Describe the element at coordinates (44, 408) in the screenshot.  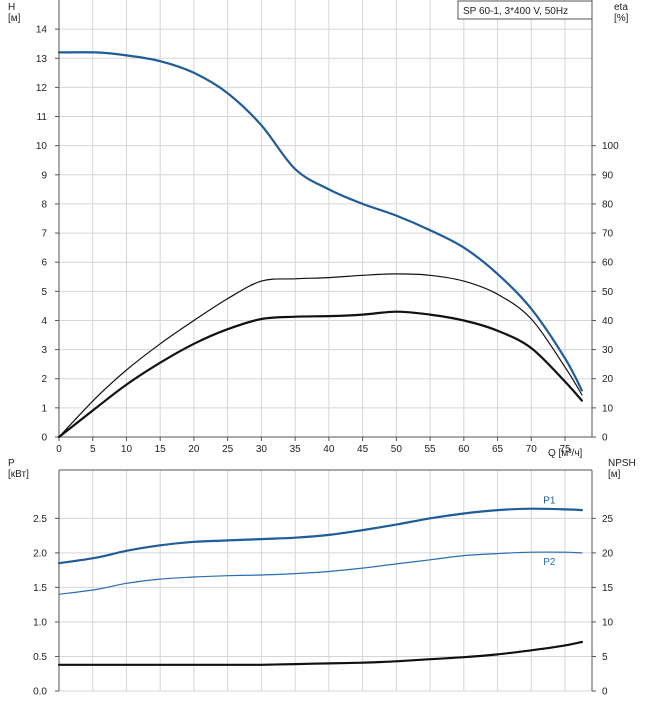
I see `head-tick-label: 1` at that location.